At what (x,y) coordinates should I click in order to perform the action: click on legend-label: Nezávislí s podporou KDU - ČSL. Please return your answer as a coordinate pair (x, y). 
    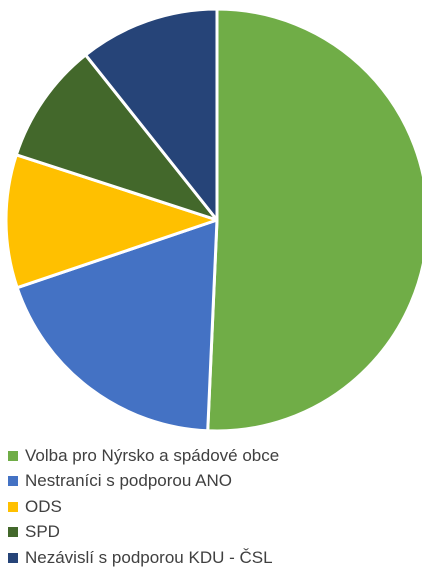
    Looking at the image, I should click on (149, 557).